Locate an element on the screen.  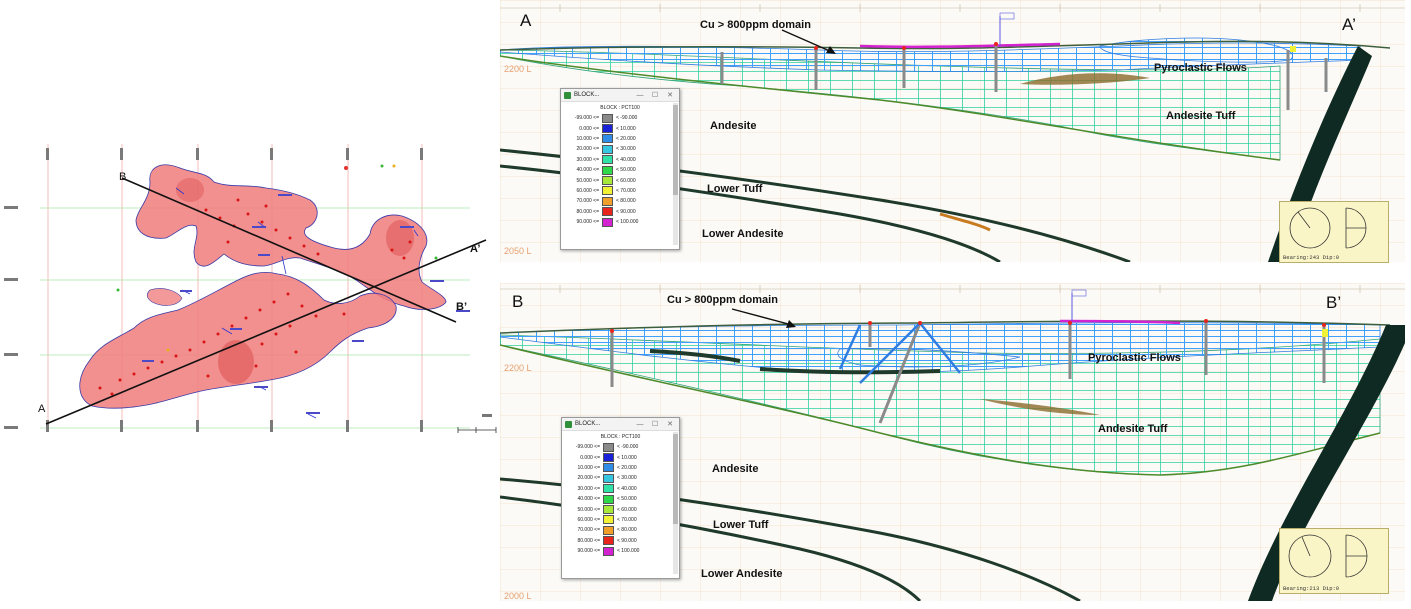
section-a-start-label: A is located at coordinates (526, 20).